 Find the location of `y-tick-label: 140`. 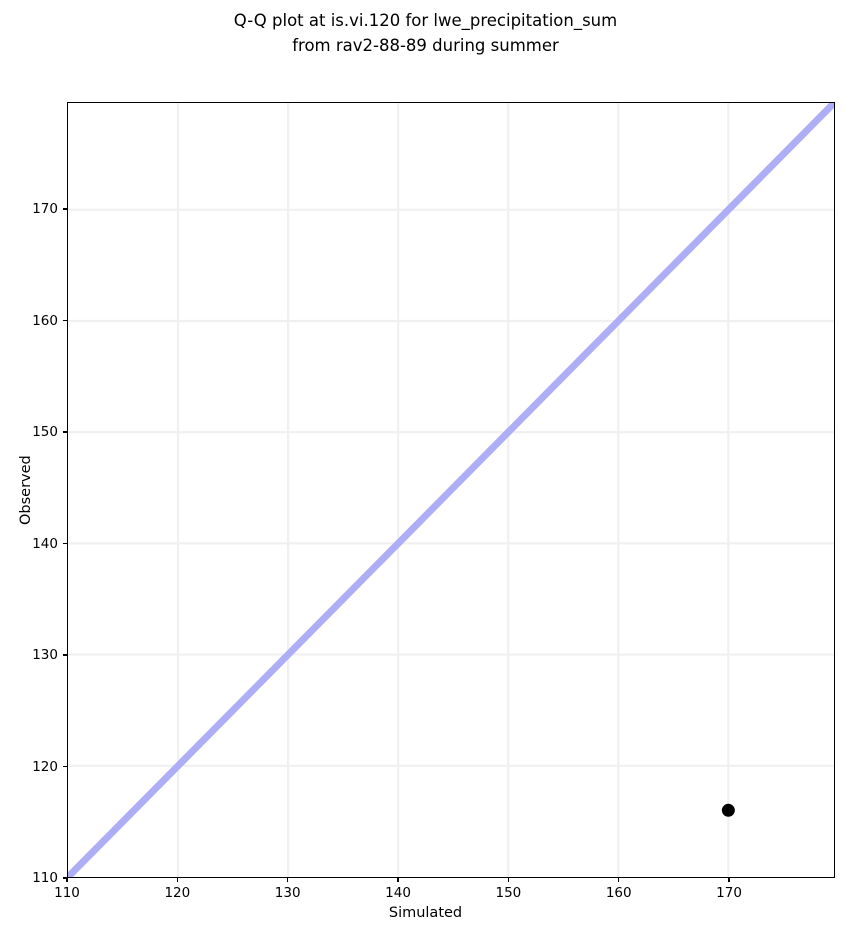

y-tick-label: 140 is located at coordinates (45, 543).